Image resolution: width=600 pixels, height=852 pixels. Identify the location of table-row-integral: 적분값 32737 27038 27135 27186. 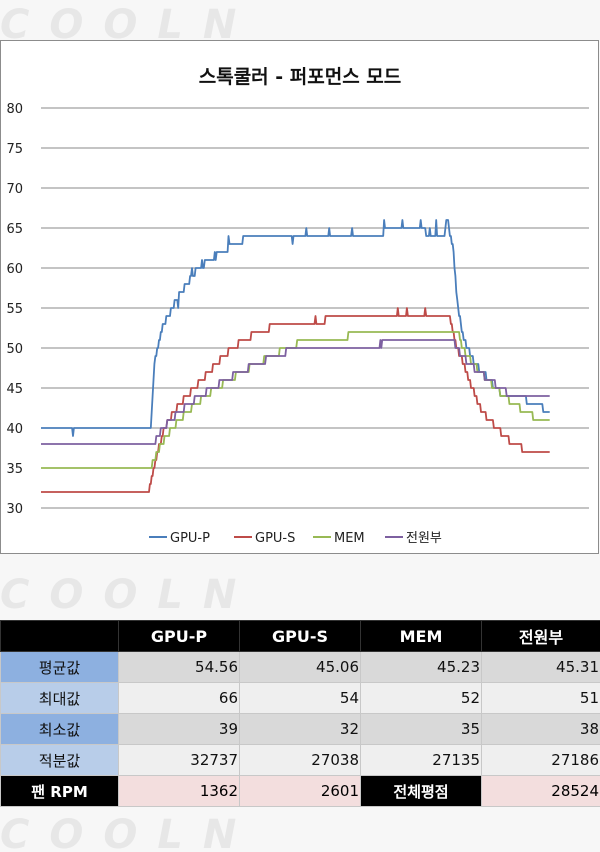
(300, 760).